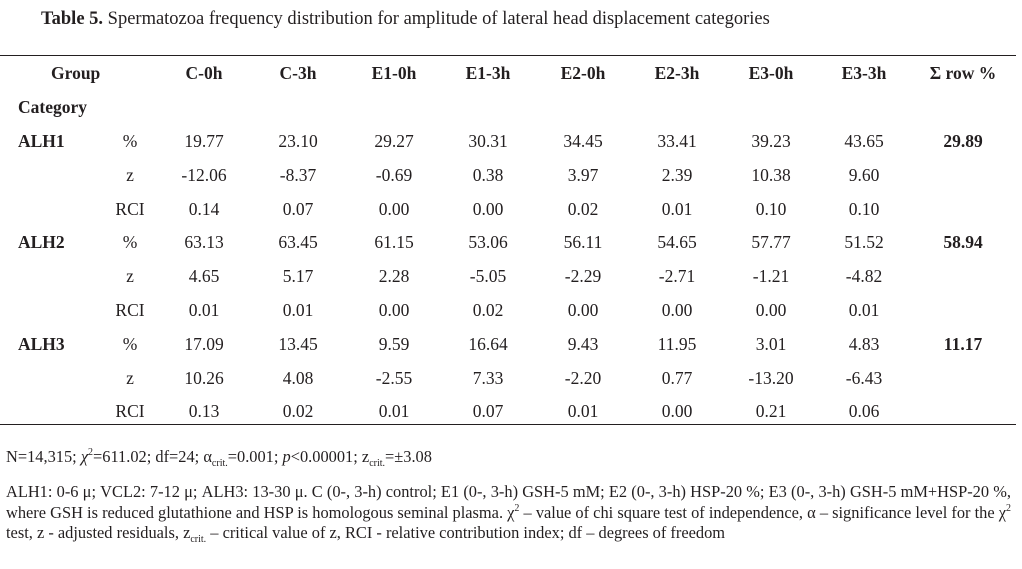  What do you see at coordinates (488, 276) in the screenshot?
I see `value-cell: -5.05` at bounding box center [488, 276].